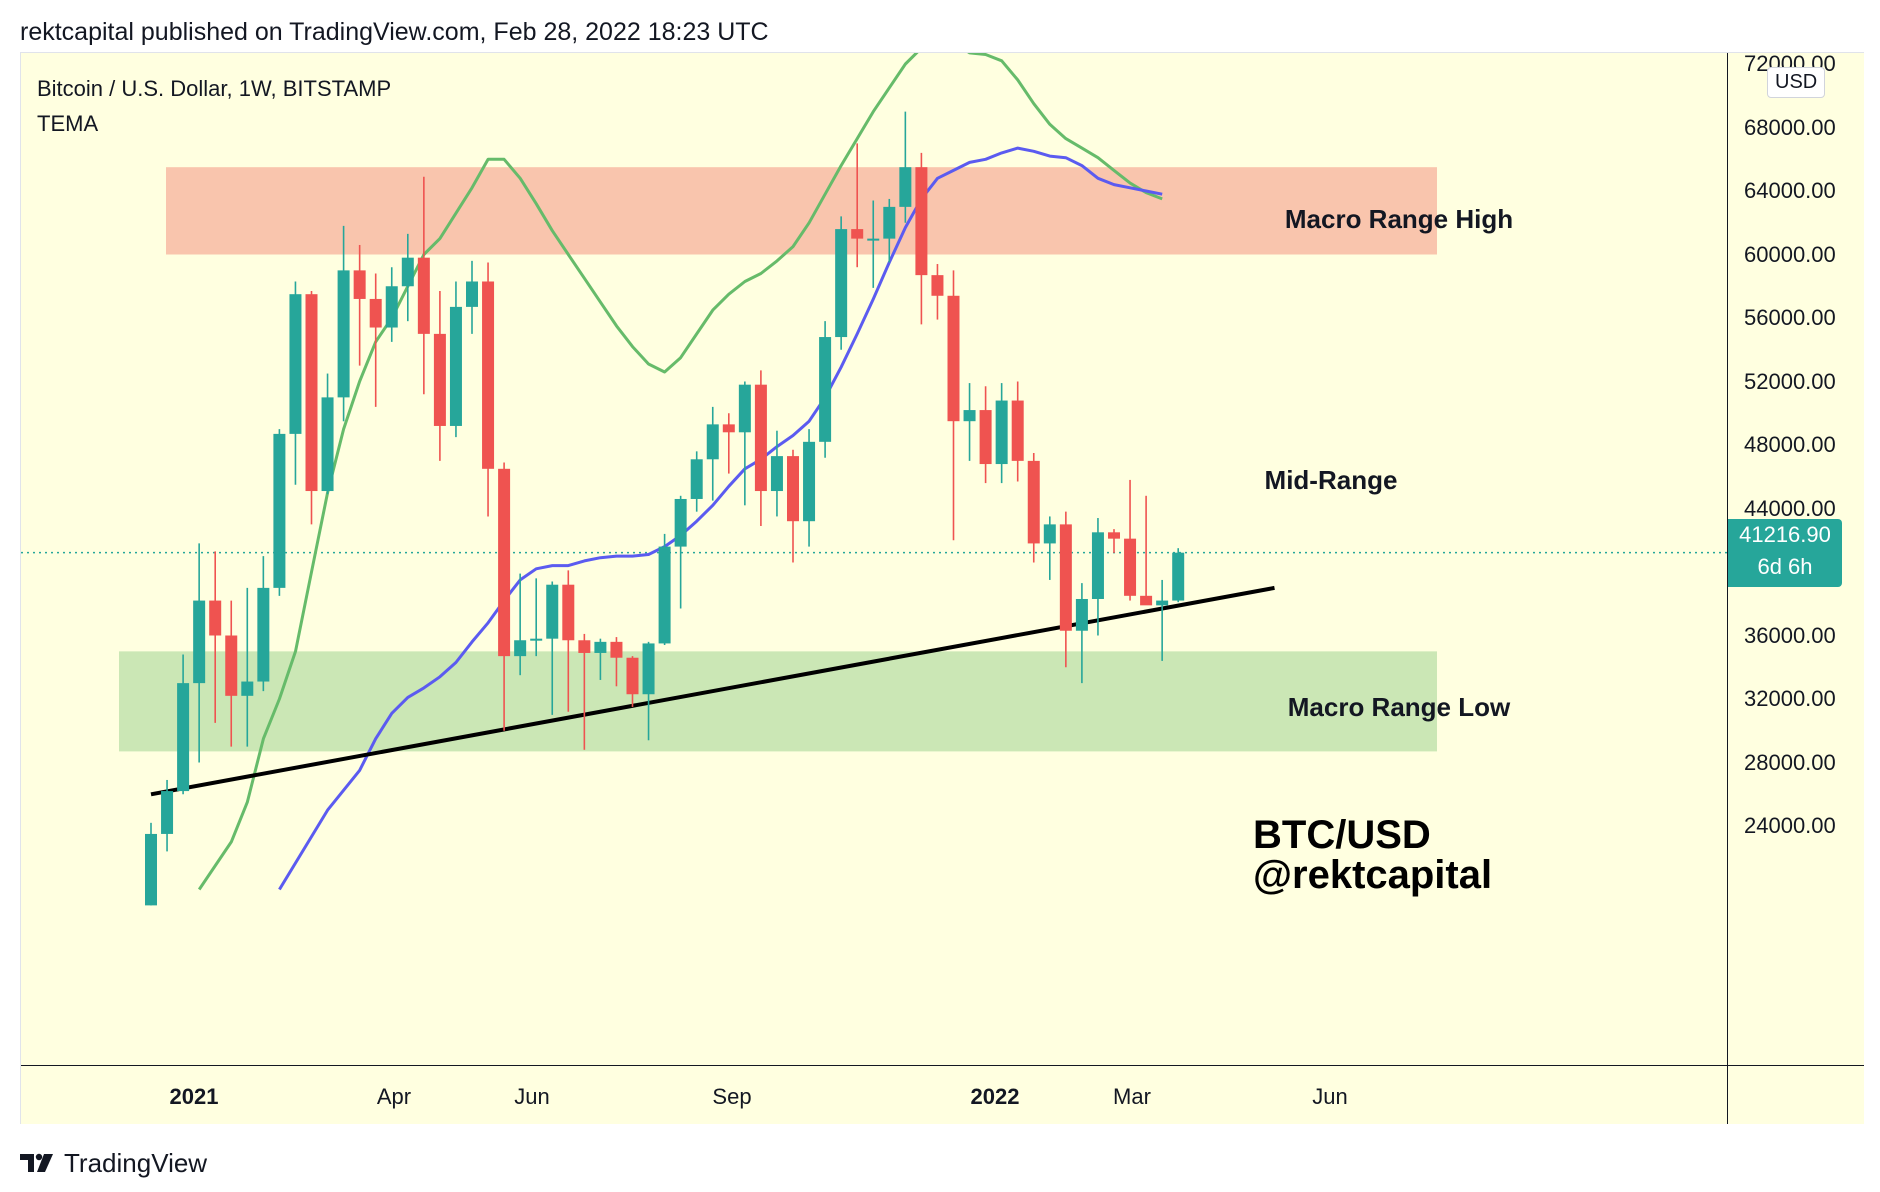 This screenshot has height=1192, width=1880. Describe the element at coordinates (778, 701) in the screenshot. I see `zone-macro-range-low` at that location.